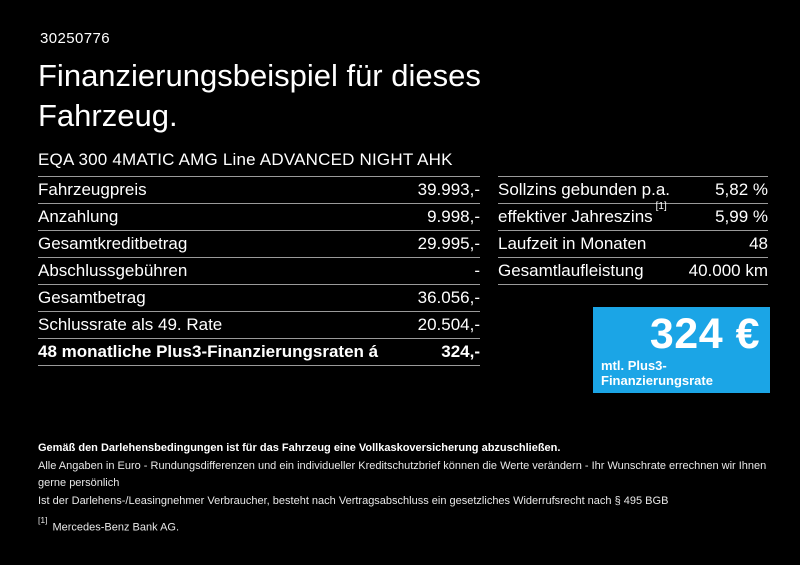  Describe the element at coordinates (453, 216) in the screenshot. I see `row-value: 9.998,-` at that location.